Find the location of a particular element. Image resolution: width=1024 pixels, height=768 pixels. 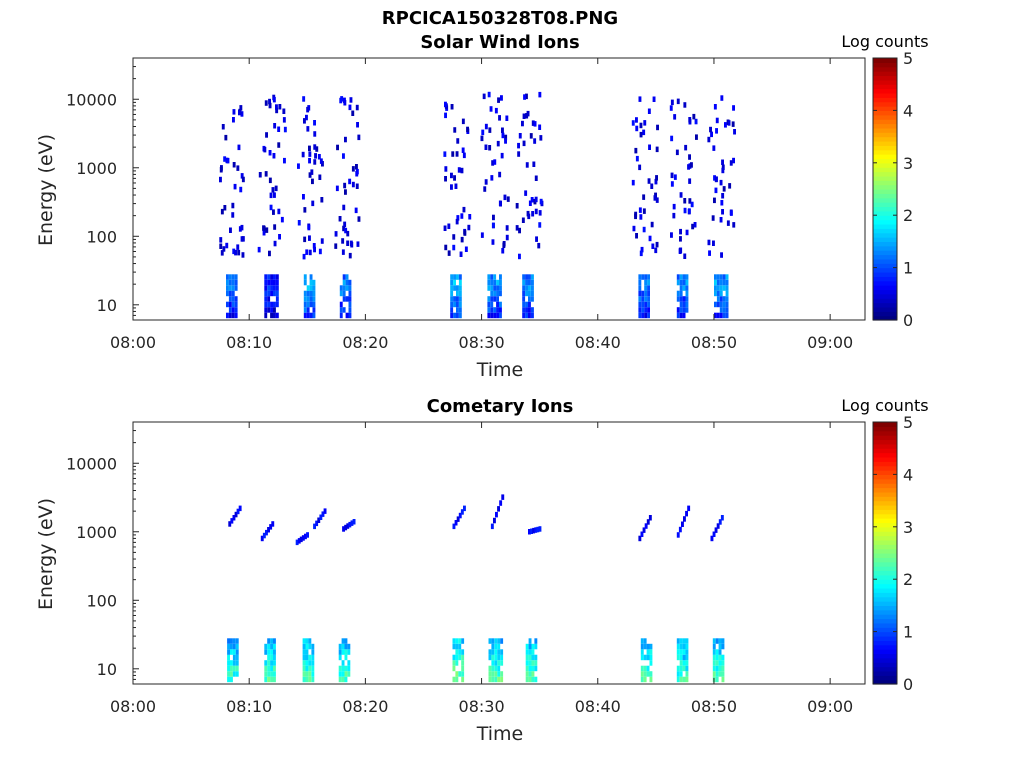

colorbar-tick-label: 5 is located at coordinates (908, 58).